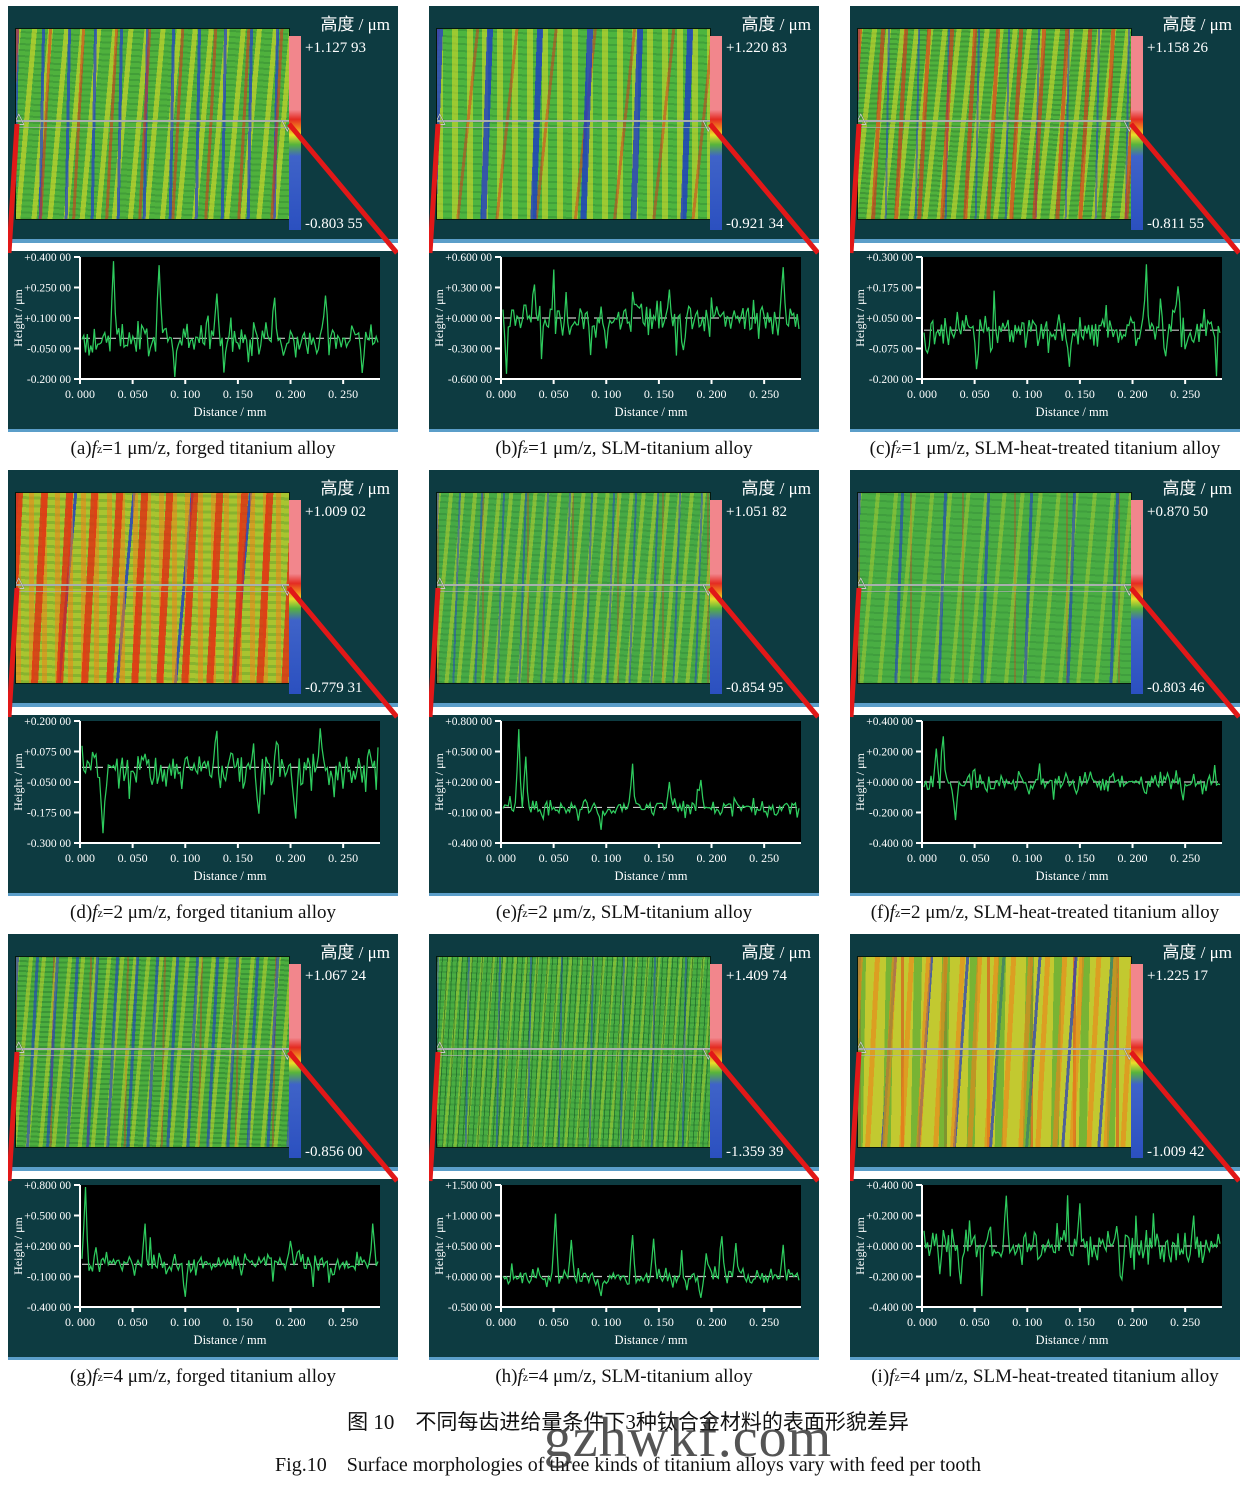  I want to click on panel-caption-suffix: =1 μm/z, SLM-titanium alloy, so click(640, 448).